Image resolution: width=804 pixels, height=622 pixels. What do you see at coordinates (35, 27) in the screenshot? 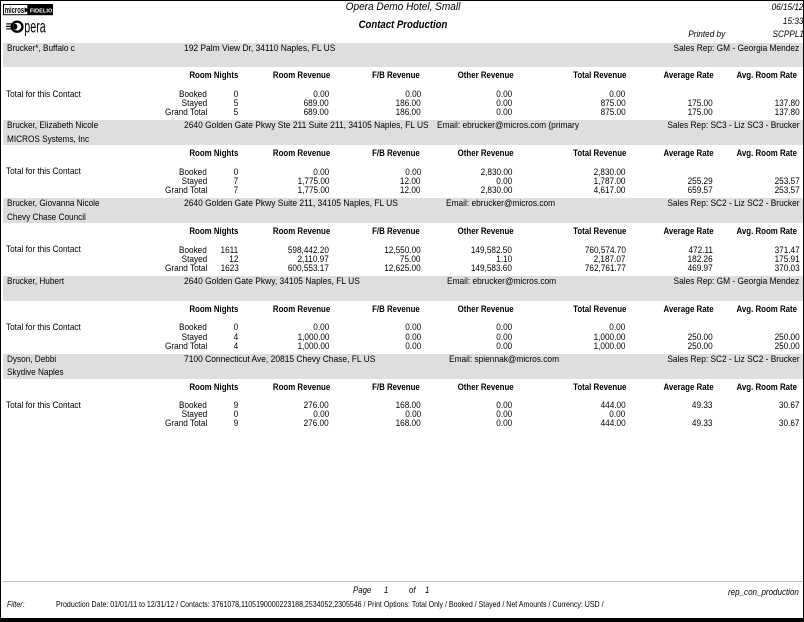
I see `svg-text: pera` at bounding box center [35, 27].